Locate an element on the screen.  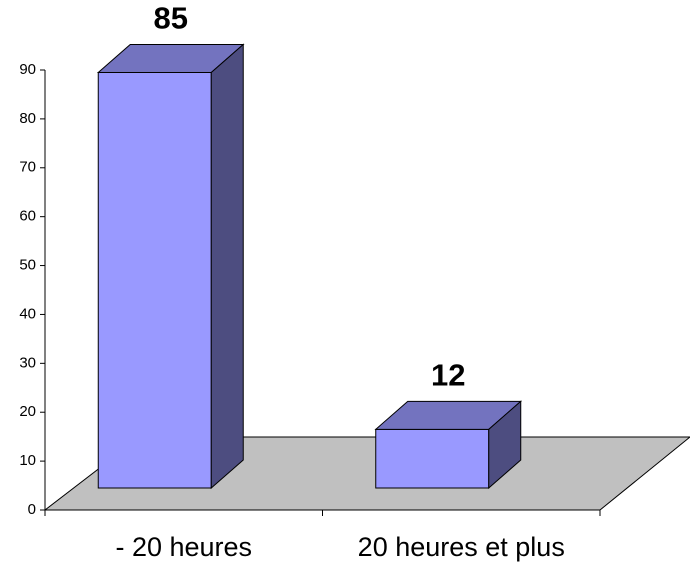
y-tick-label: 50 is located at coordinates (27, 265).